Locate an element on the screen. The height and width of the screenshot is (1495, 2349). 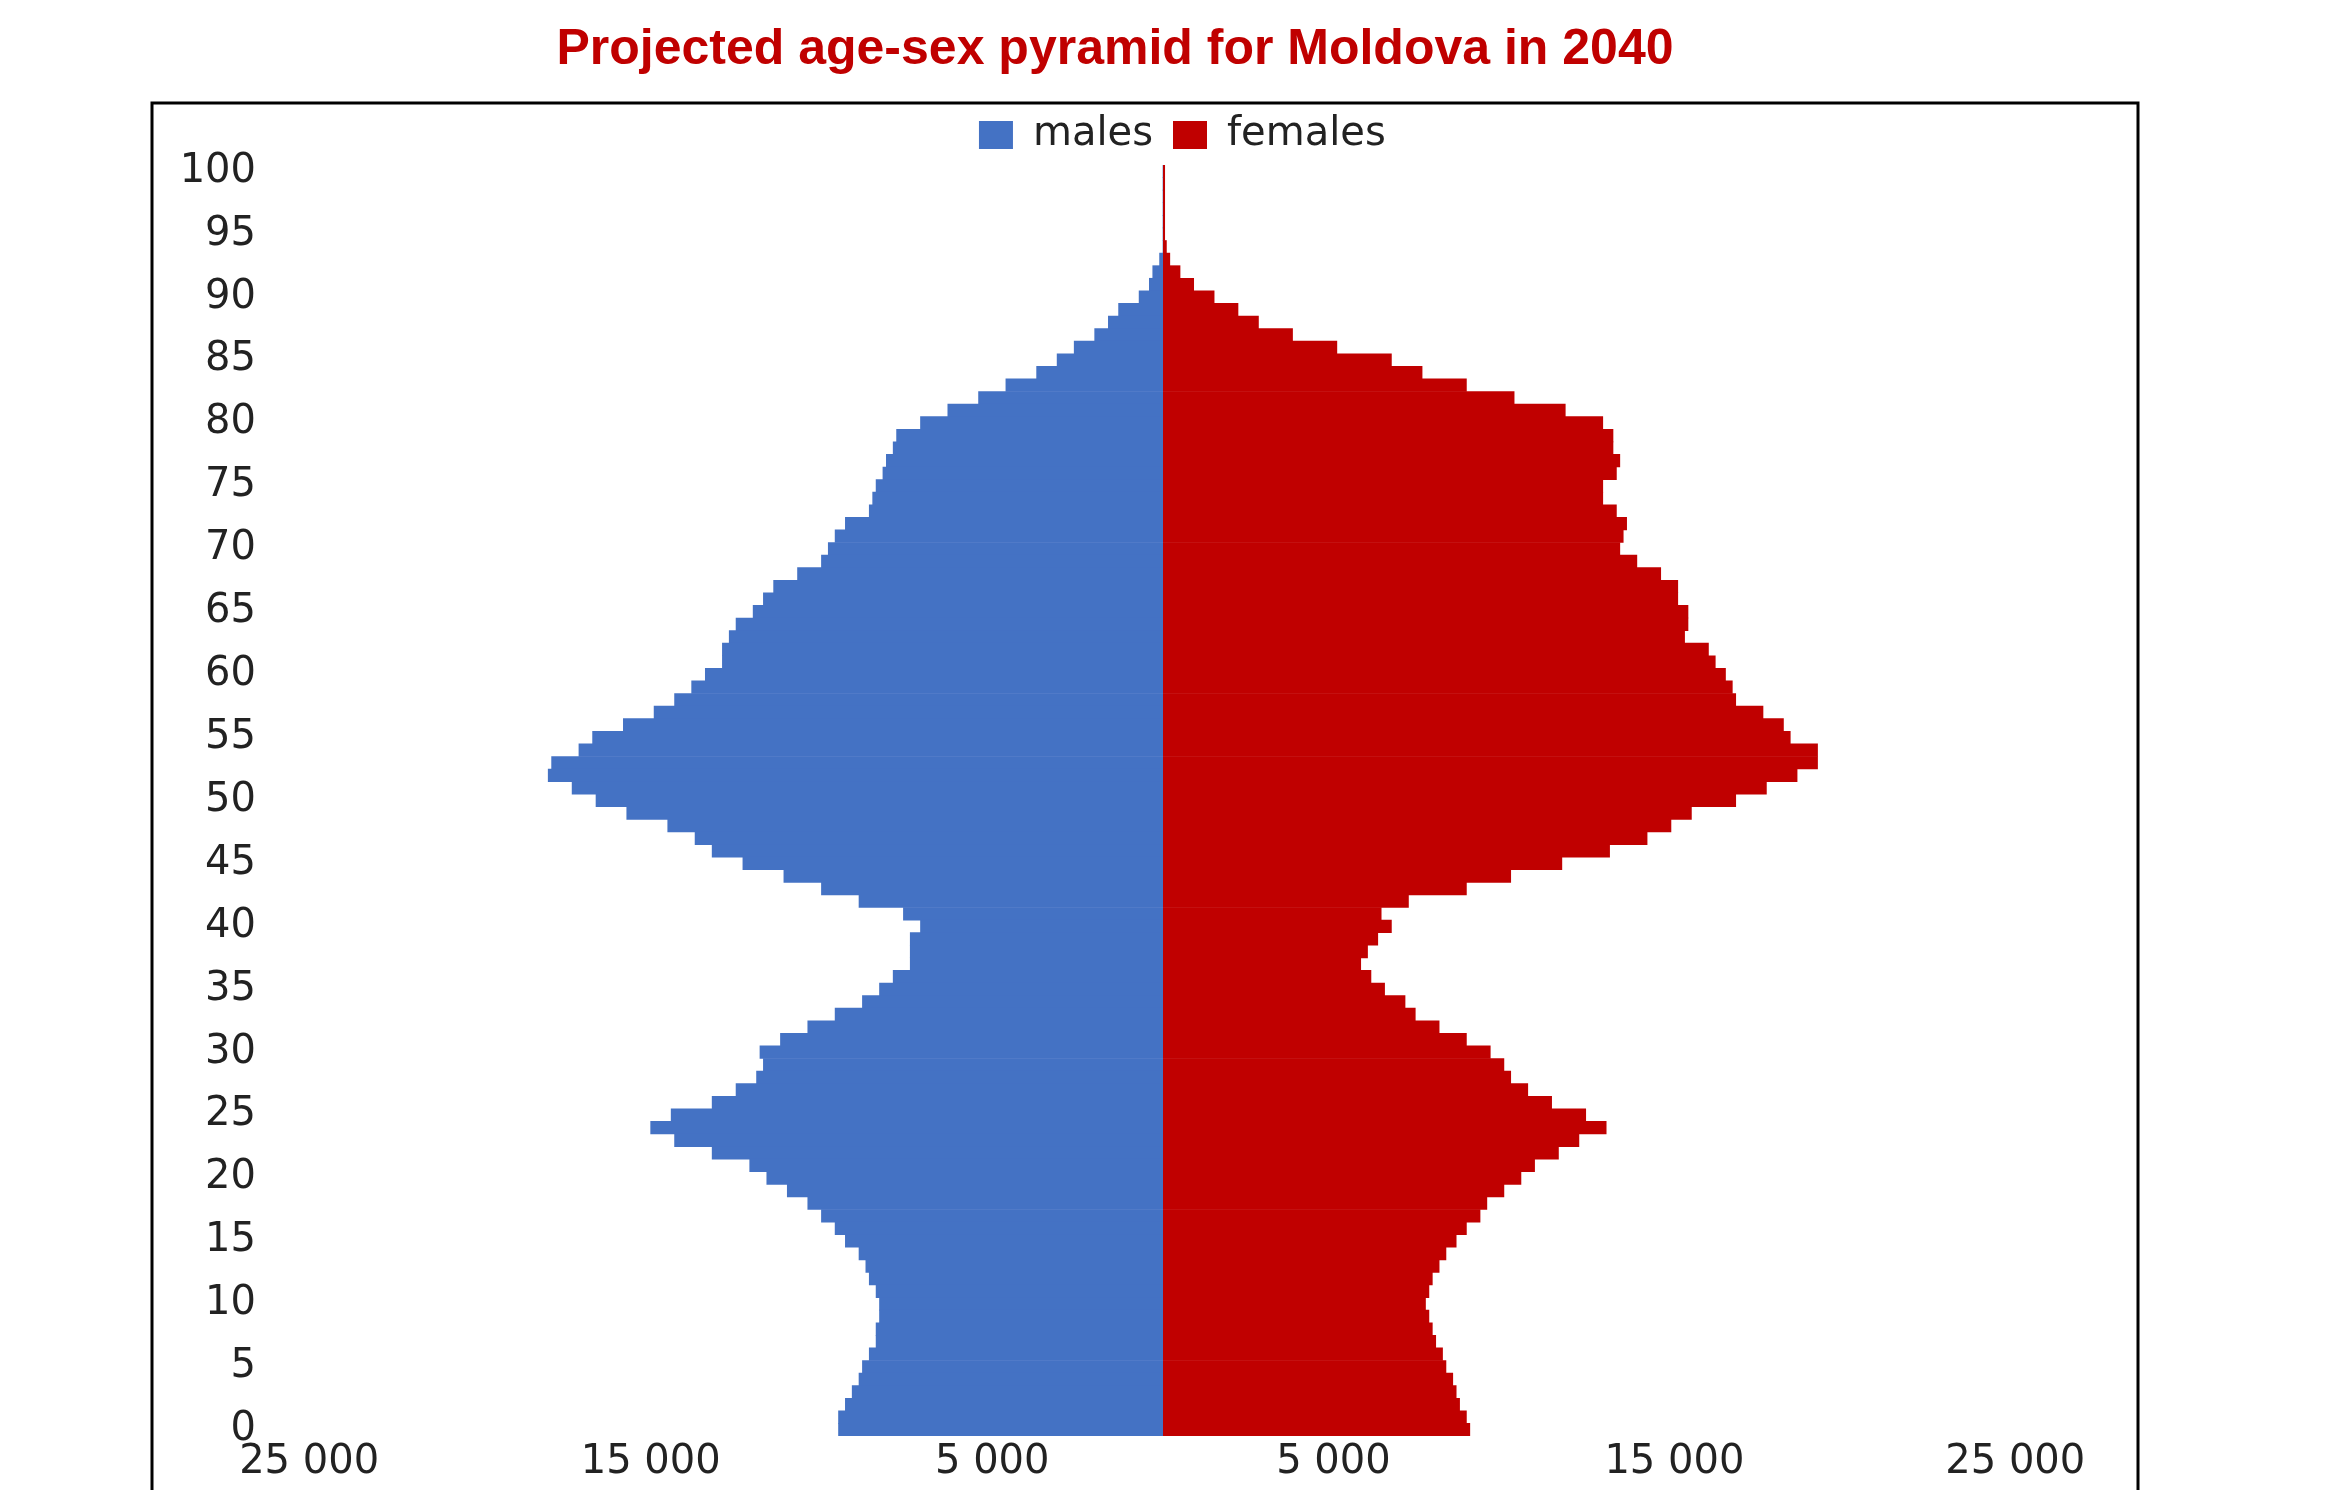
y-tick-label: 25 is located at coordinates (230, 1111).